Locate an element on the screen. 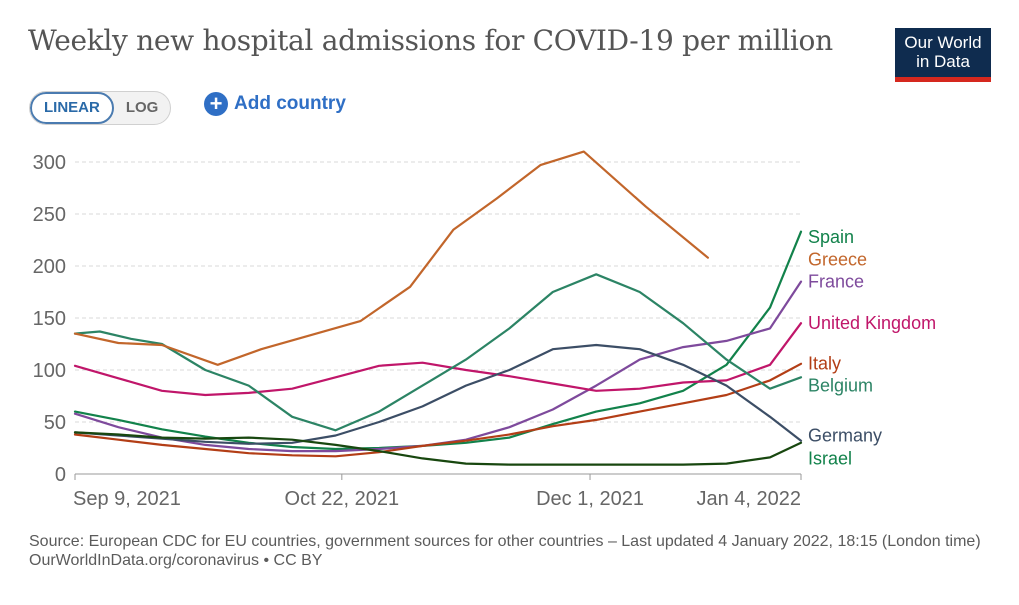 The image size is (1019, 605). add-country-button: + Add country is located at coordinates (275, 104).